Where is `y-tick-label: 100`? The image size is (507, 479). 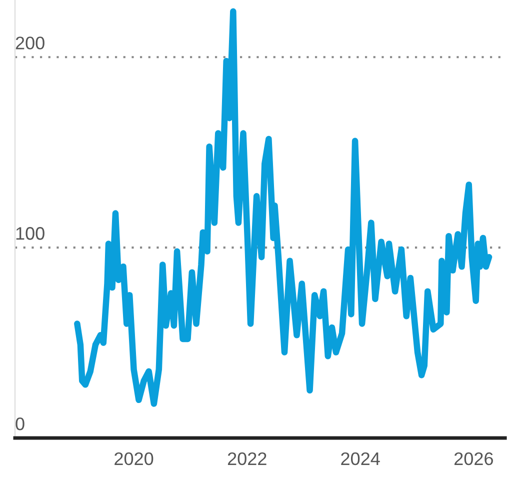
y-tick-label: 100 is located at coordinates (30, 233).